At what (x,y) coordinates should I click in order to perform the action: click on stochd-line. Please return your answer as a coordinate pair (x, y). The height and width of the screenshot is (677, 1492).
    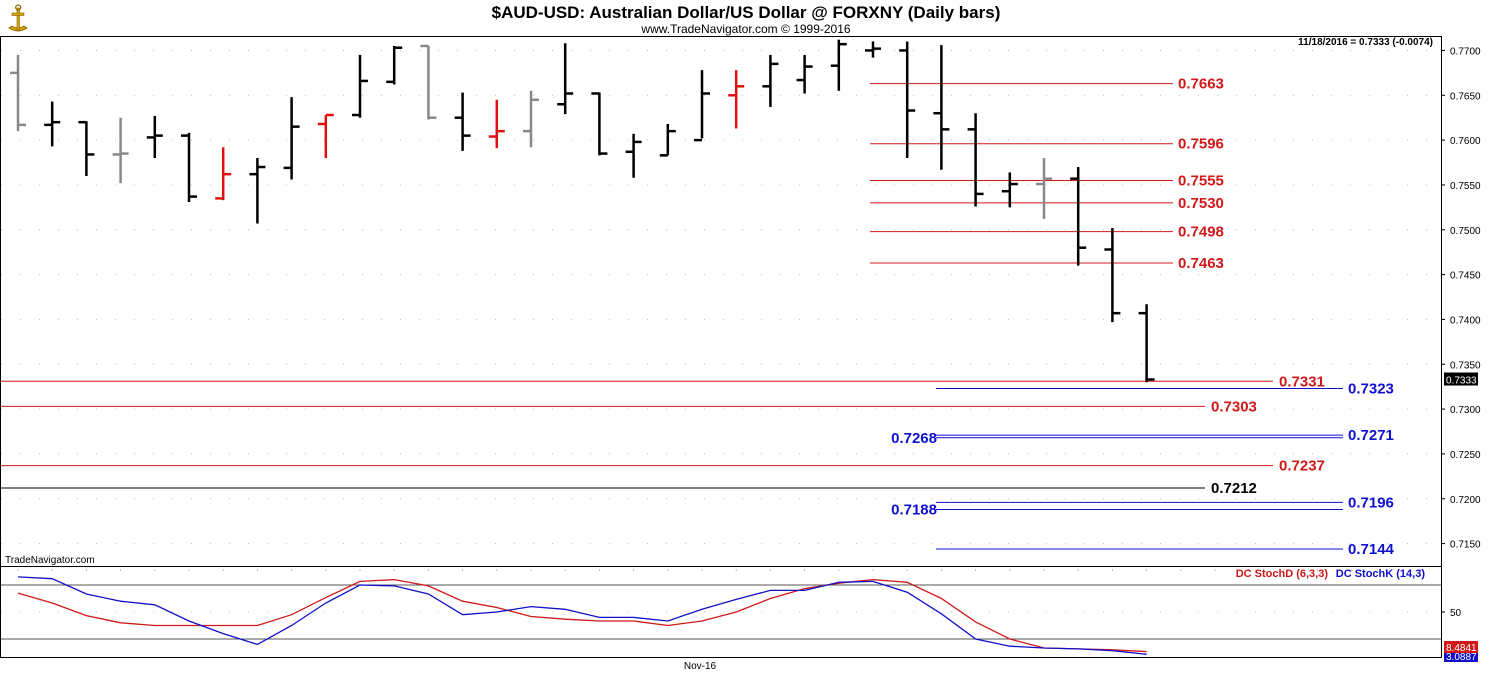
    Looking at the image, I should click on (582, 615).